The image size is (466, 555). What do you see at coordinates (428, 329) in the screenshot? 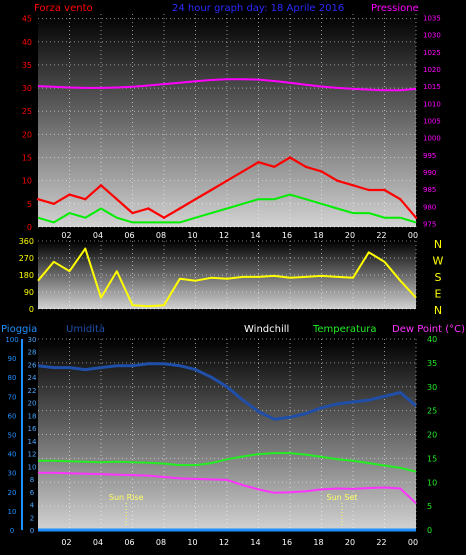
I see `legend-dewpoint: Dew Point (°C)` at bounding box center [428, 329].